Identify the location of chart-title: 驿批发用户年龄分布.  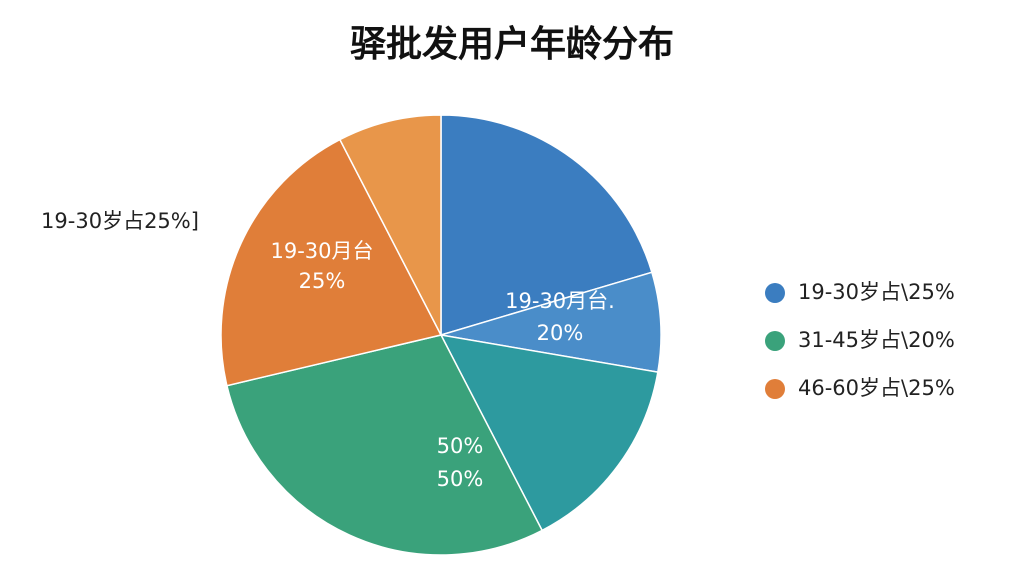
(512, 44).